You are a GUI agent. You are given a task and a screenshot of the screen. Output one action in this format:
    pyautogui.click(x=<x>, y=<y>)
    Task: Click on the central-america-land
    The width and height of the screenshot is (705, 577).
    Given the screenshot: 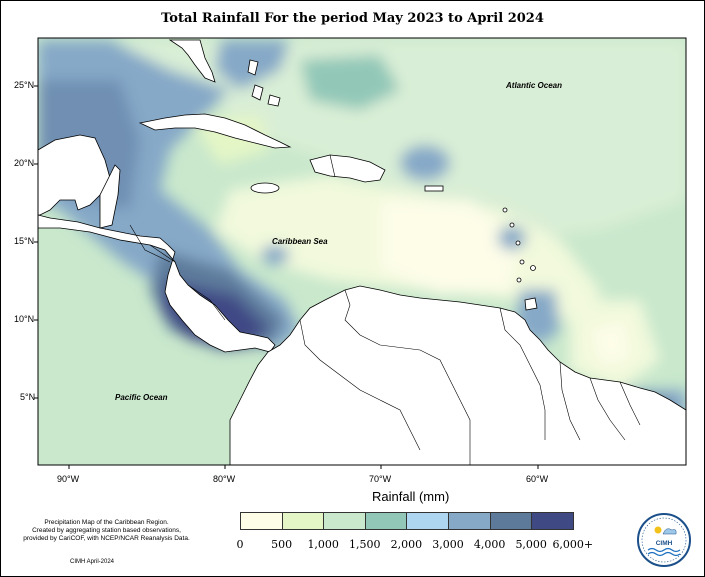 What is the action you would take?
    pyautogui.click(x=74, y=175)
    